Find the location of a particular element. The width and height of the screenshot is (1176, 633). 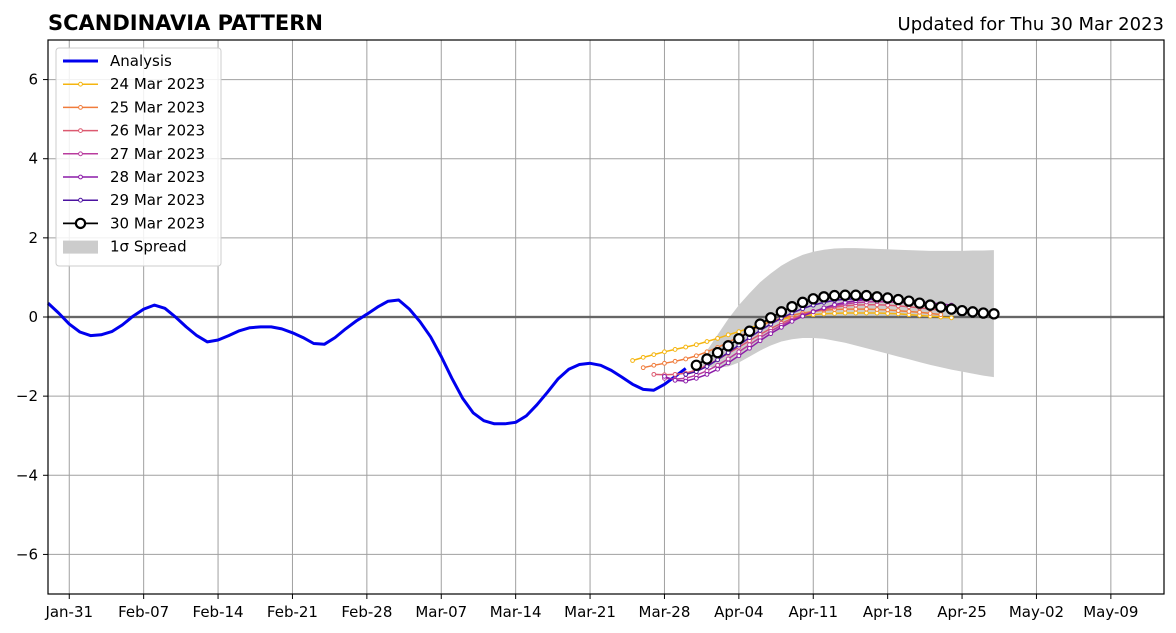

legend-label: 27 Mar 2023 is located at coordinates (157, 154).